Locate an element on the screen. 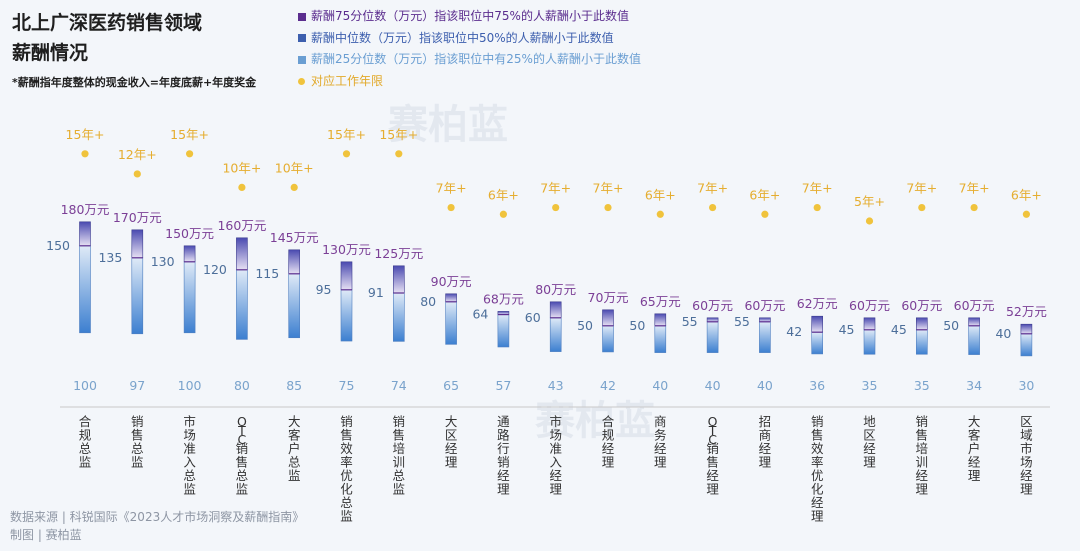 The width and height of the screenshot is (1080, 551). category-label: 销售培训经理 is located at coordinates (922, 455).